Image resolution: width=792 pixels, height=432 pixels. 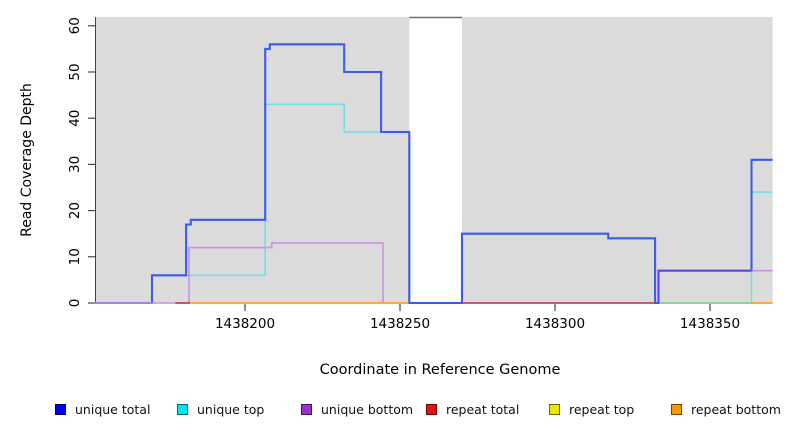 I want to click on legend-item-repeat-total: repeat total, so click(x=472, y=409).